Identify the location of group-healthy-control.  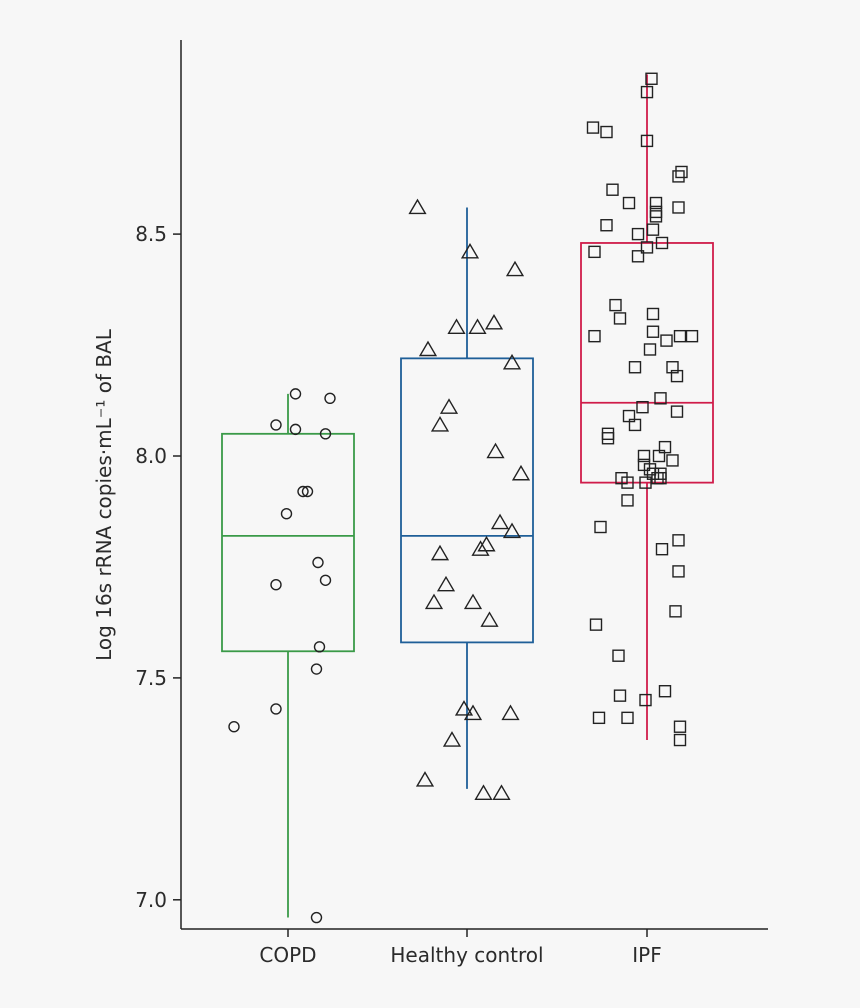
(467, 499).